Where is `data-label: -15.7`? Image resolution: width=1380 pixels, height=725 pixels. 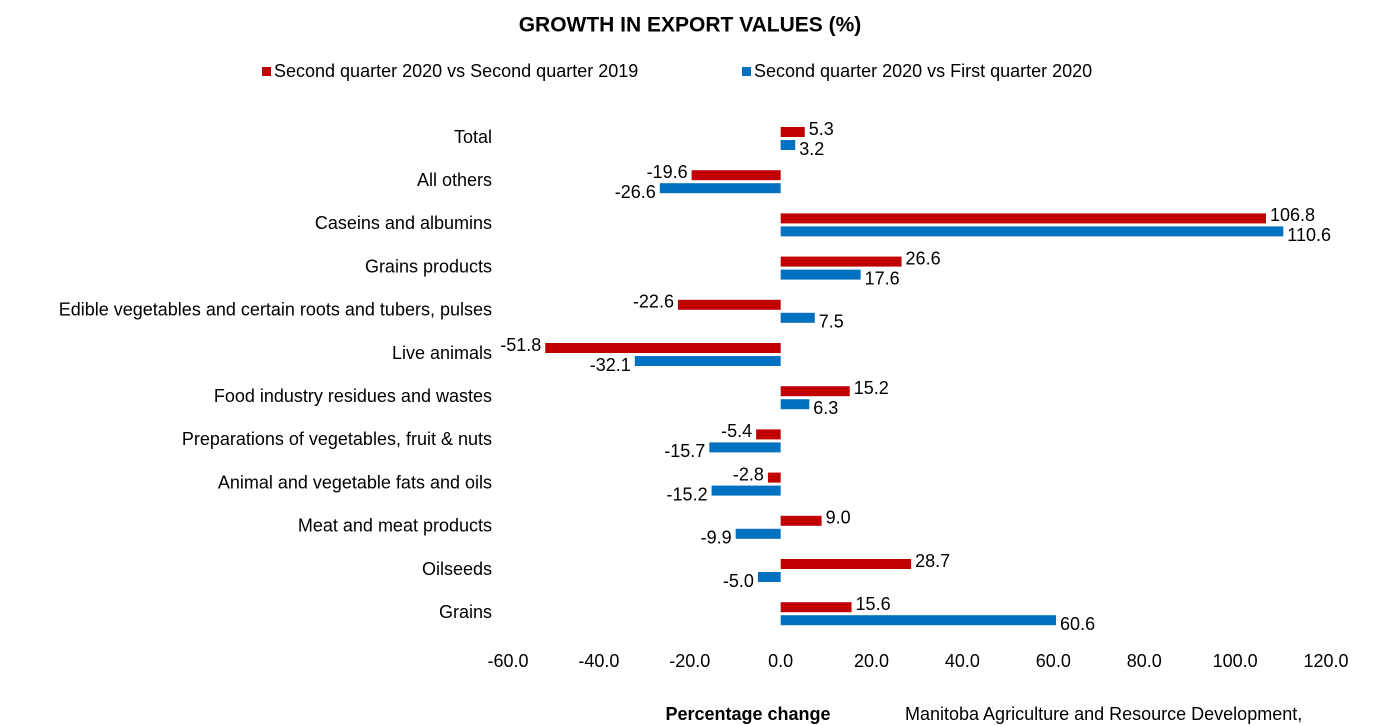 data-label: -15.7 is located at coordinates (684, 451).